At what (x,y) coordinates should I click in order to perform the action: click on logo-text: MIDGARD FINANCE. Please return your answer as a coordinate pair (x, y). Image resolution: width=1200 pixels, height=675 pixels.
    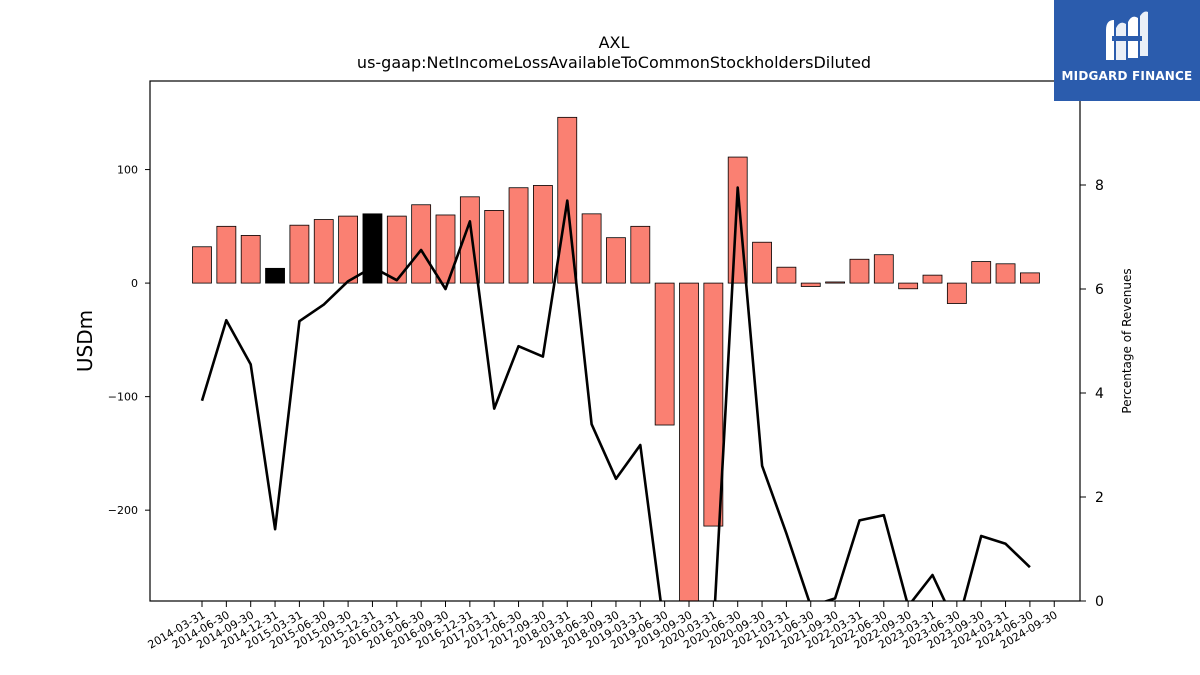
    Looking at the image, I should click on (1127, 76).